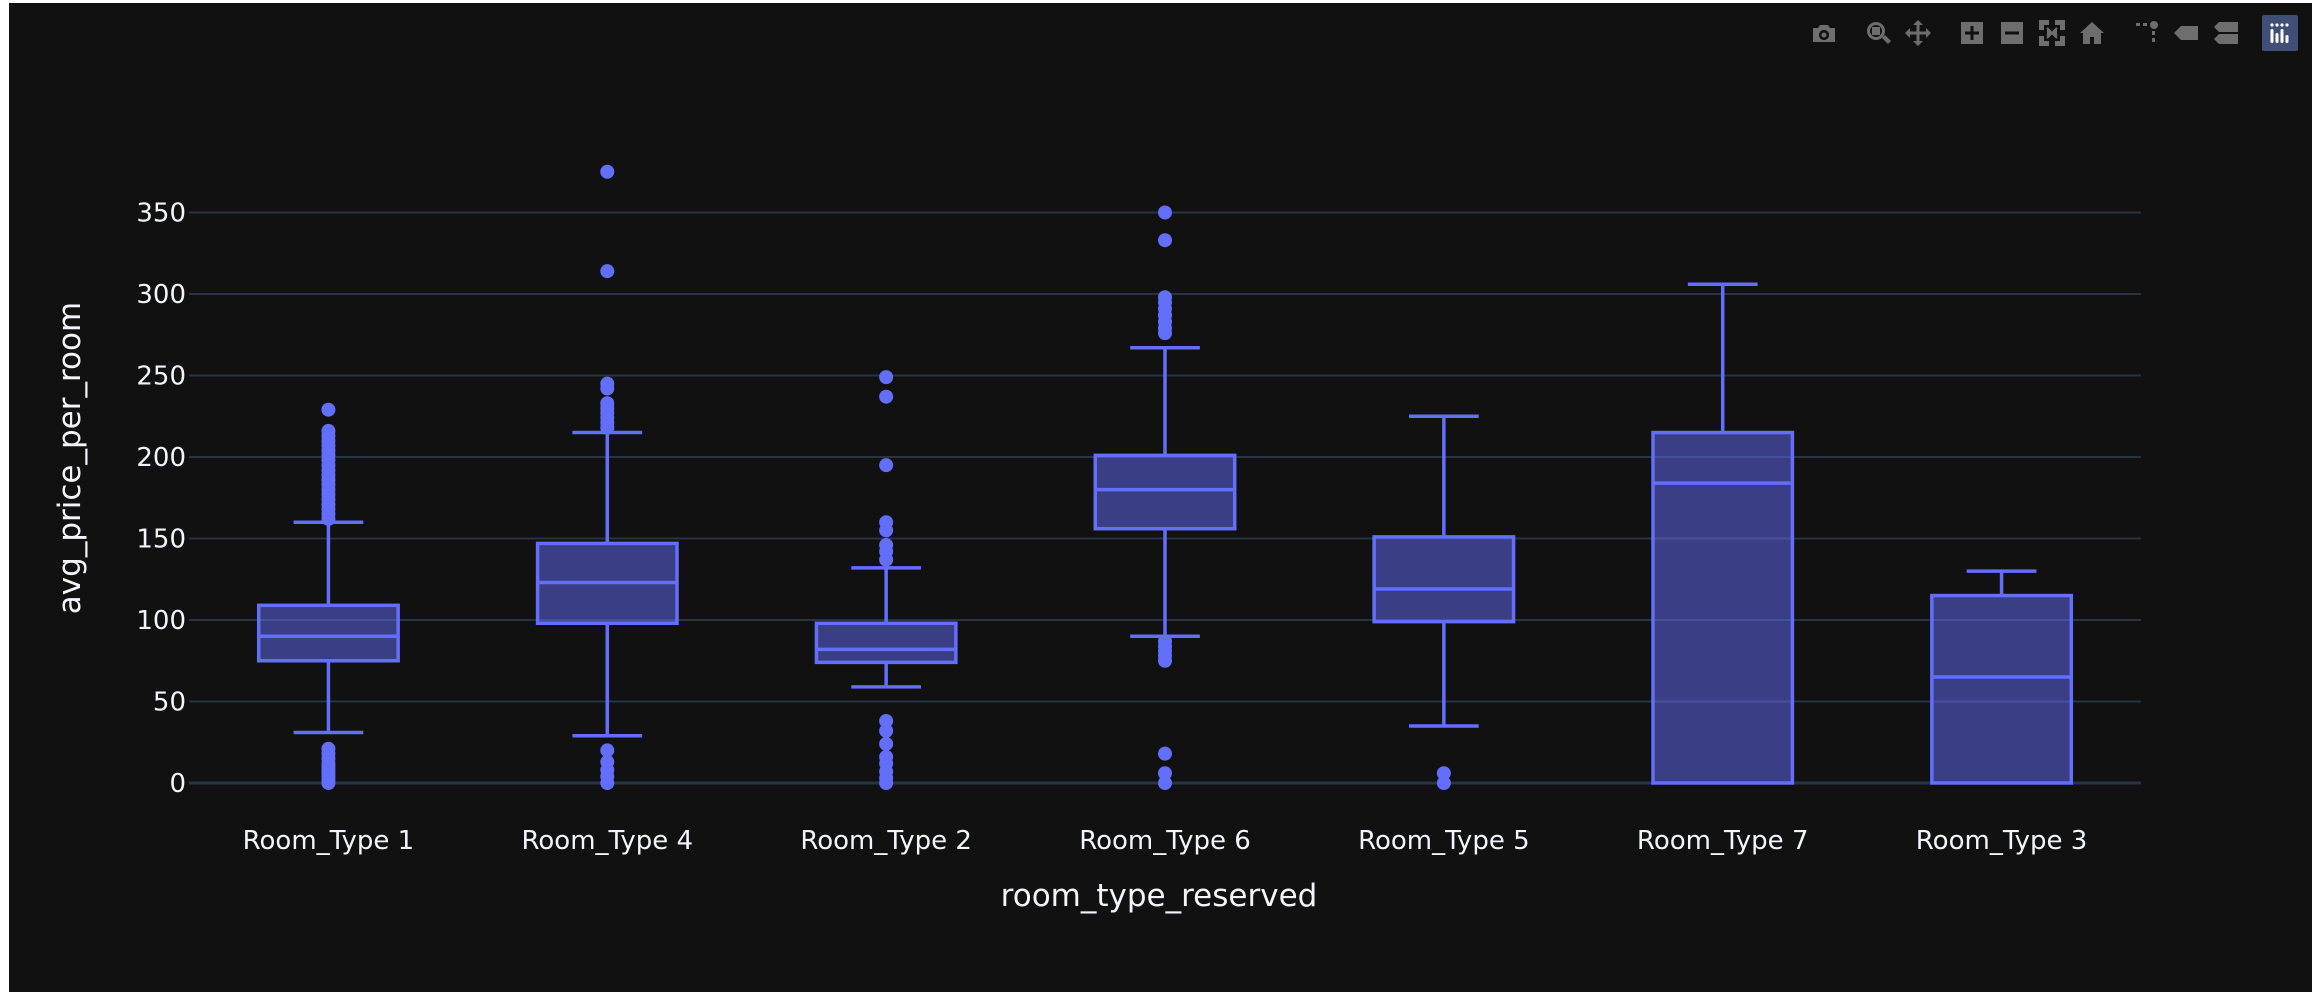 The image size is (2312, 992). Describe the element at coordinates (607, 841) in the screenshot. I see `x-tick-label: Room_Type 4` at that location.